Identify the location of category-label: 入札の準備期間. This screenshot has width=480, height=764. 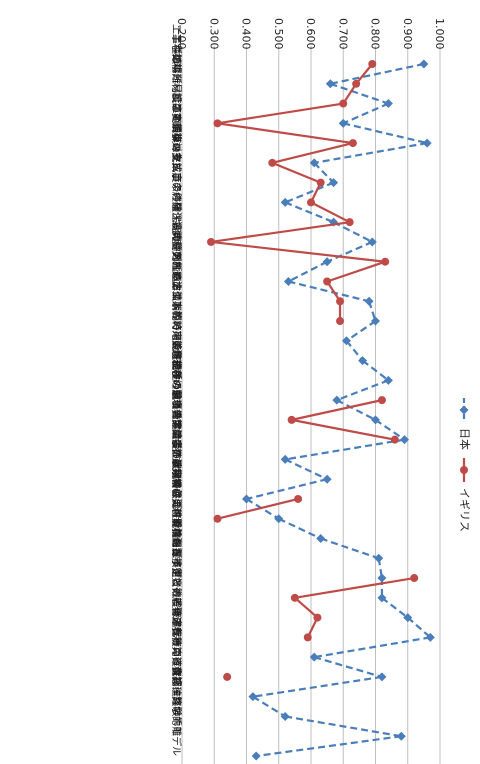
(176, 286).